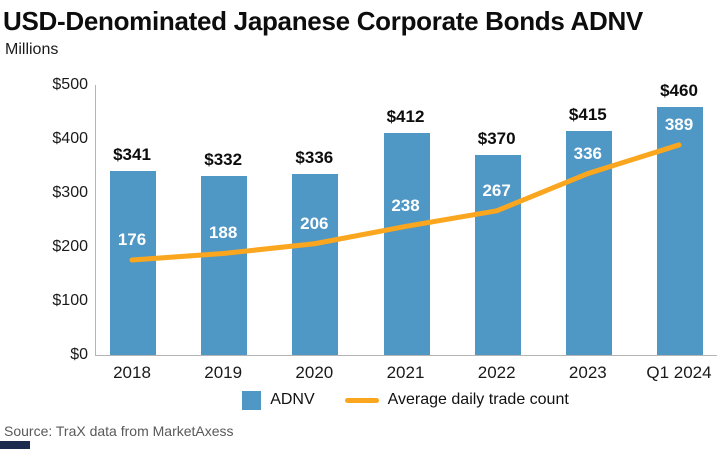 This screenshot has height=449, width=720. Describe the element at coordinates (70, 84) in the screenshot. I see `y-tick-label: $500` at that location.